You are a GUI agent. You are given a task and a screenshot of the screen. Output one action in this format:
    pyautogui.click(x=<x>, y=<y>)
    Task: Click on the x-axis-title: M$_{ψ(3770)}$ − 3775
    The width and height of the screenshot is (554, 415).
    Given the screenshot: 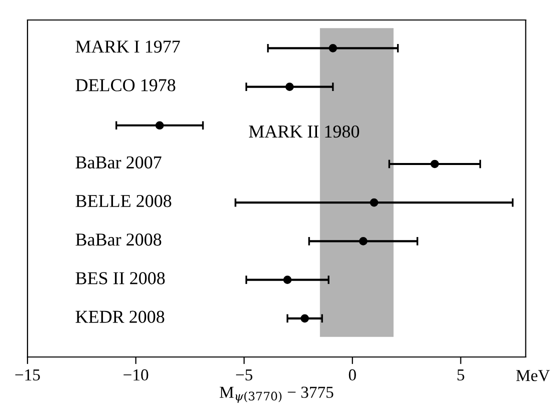 What is the action you would take?
    pyautogui.click(x=277, y=394)
    